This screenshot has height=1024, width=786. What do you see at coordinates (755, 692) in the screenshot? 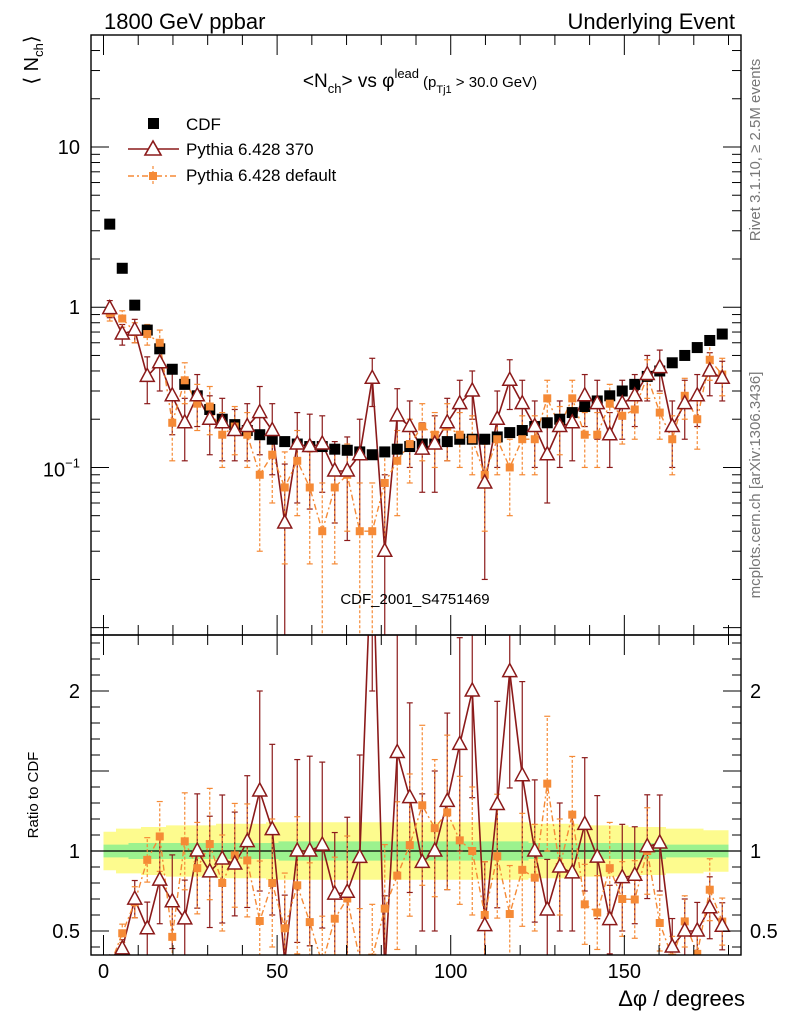
I see `ratio-y-tick-label-right: 2` at bounding box center [755, 692].